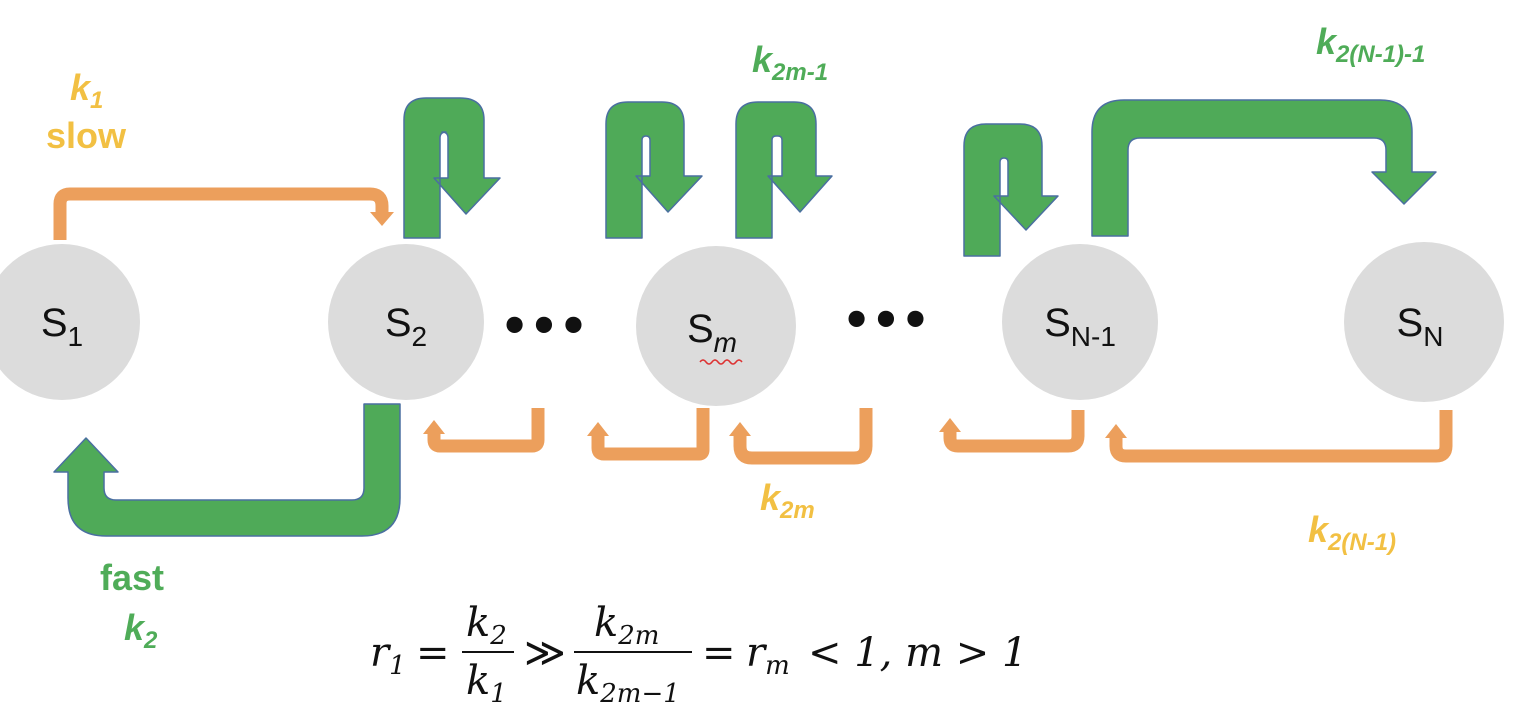 The height and width of the screenshot is (718, 1526). I want to click on label-k1: k1, so click(86, 90).